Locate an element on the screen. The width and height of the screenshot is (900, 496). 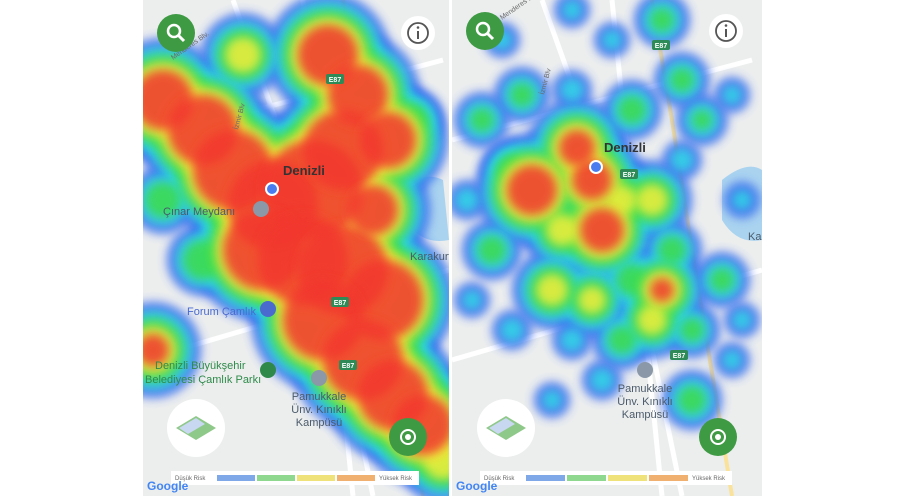
place-label: Forum Çamlık is located at coordinates (222, 312).